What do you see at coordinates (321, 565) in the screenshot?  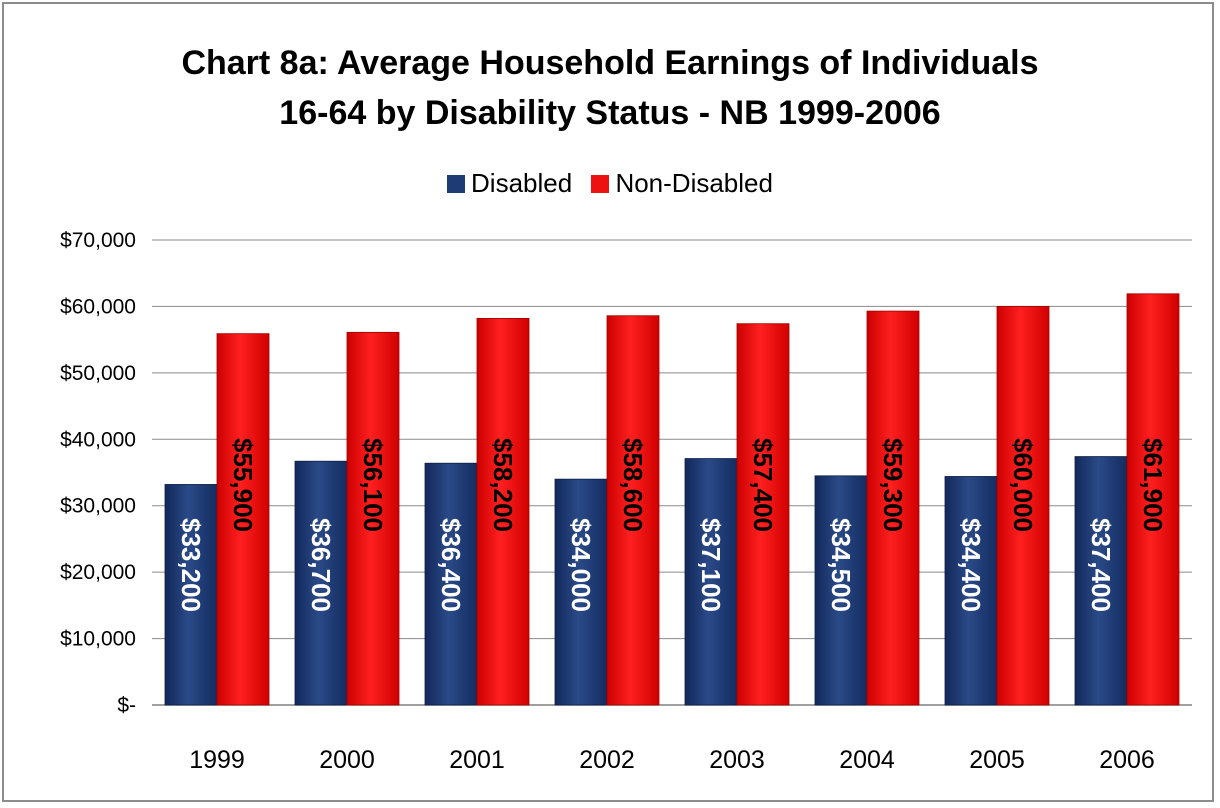 I see `data-label-disabled: $36,700` at bounding box center [321, 565].